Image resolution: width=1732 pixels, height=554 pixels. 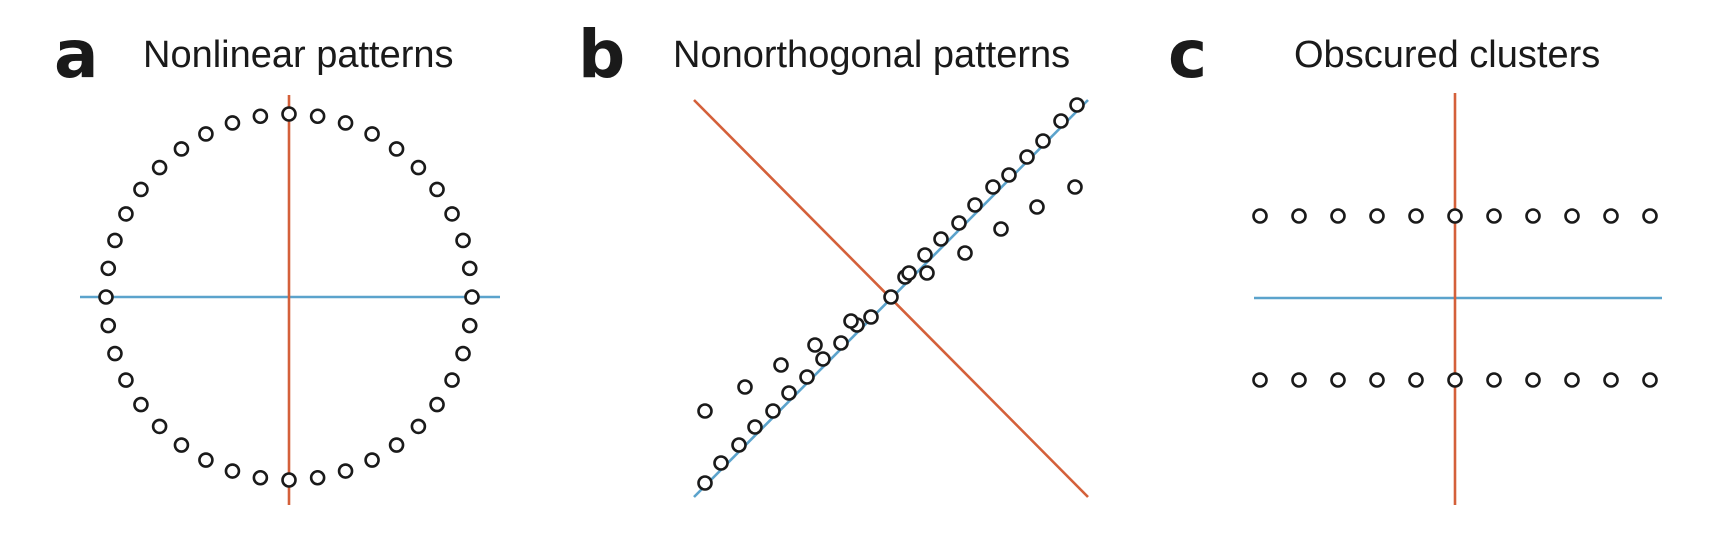 I want to click on panel-letter-b: b, so click(x=602, y=54).